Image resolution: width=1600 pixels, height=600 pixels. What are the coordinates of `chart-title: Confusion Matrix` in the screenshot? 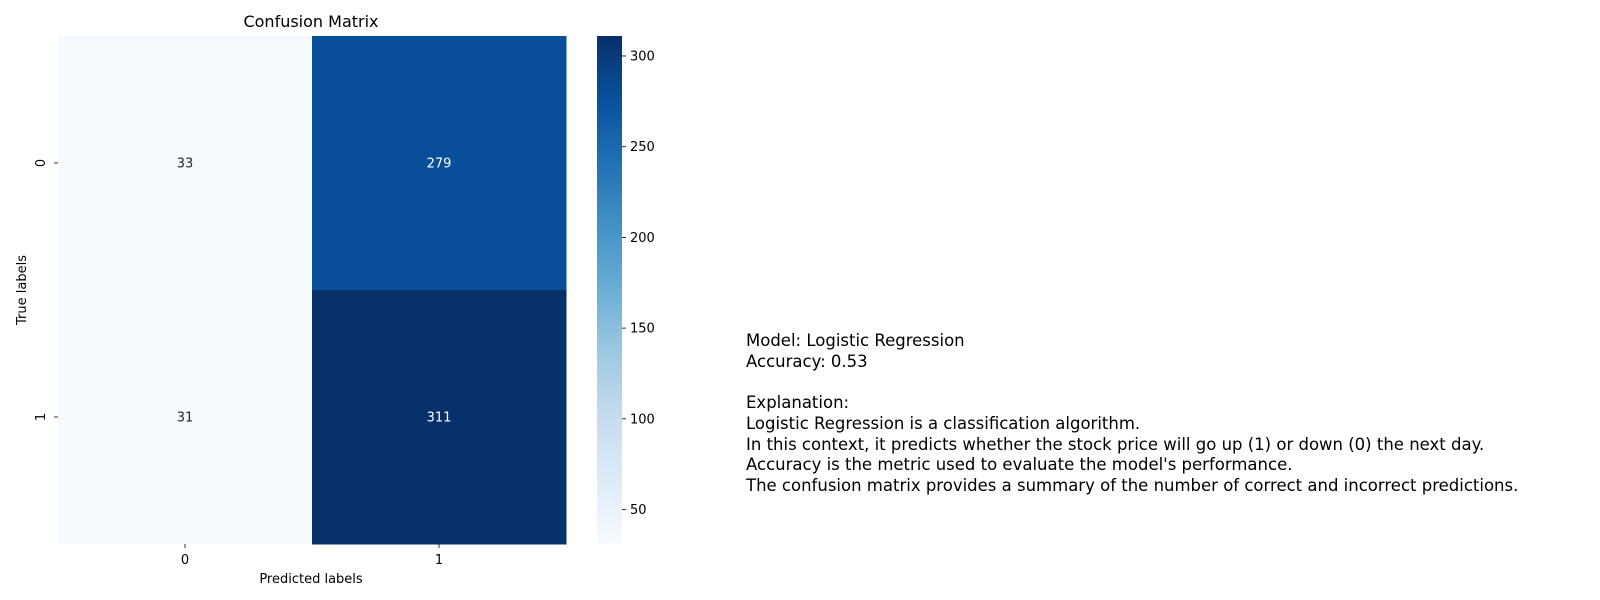 It's located at (310, 21).